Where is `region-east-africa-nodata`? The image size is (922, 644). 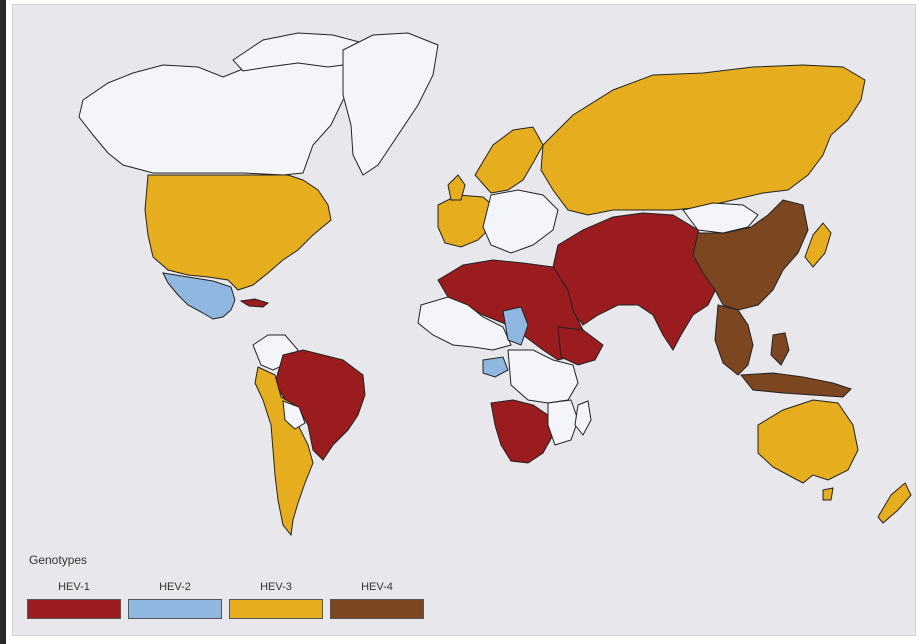
region-east-africa-nodata is located at coordinates (563, 422).